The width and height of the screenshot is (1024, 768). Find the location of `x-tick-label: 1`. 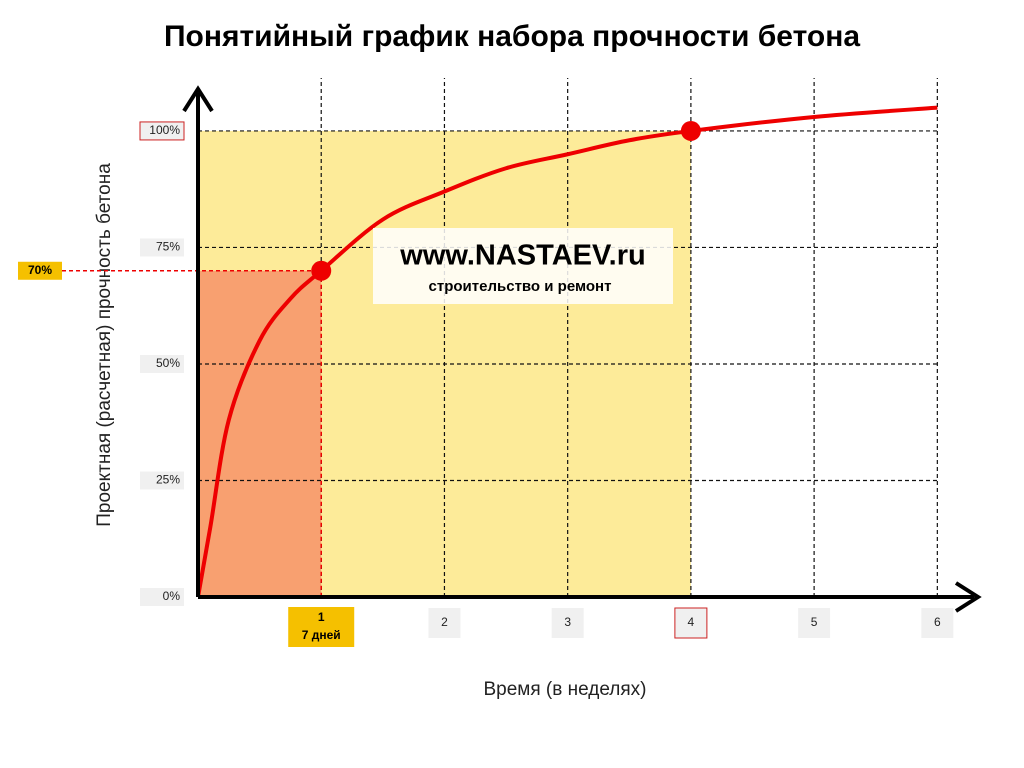

x-tick-label: 1 is located at coordinates (321, 617).